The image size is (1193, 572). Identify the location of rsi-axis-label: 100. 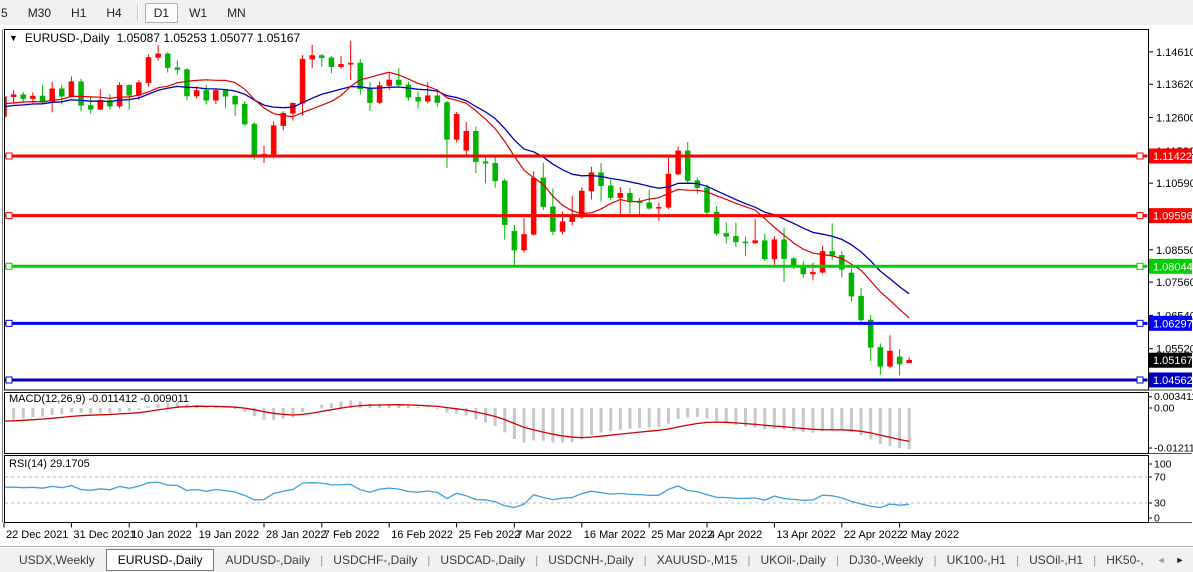
(1163, 465).